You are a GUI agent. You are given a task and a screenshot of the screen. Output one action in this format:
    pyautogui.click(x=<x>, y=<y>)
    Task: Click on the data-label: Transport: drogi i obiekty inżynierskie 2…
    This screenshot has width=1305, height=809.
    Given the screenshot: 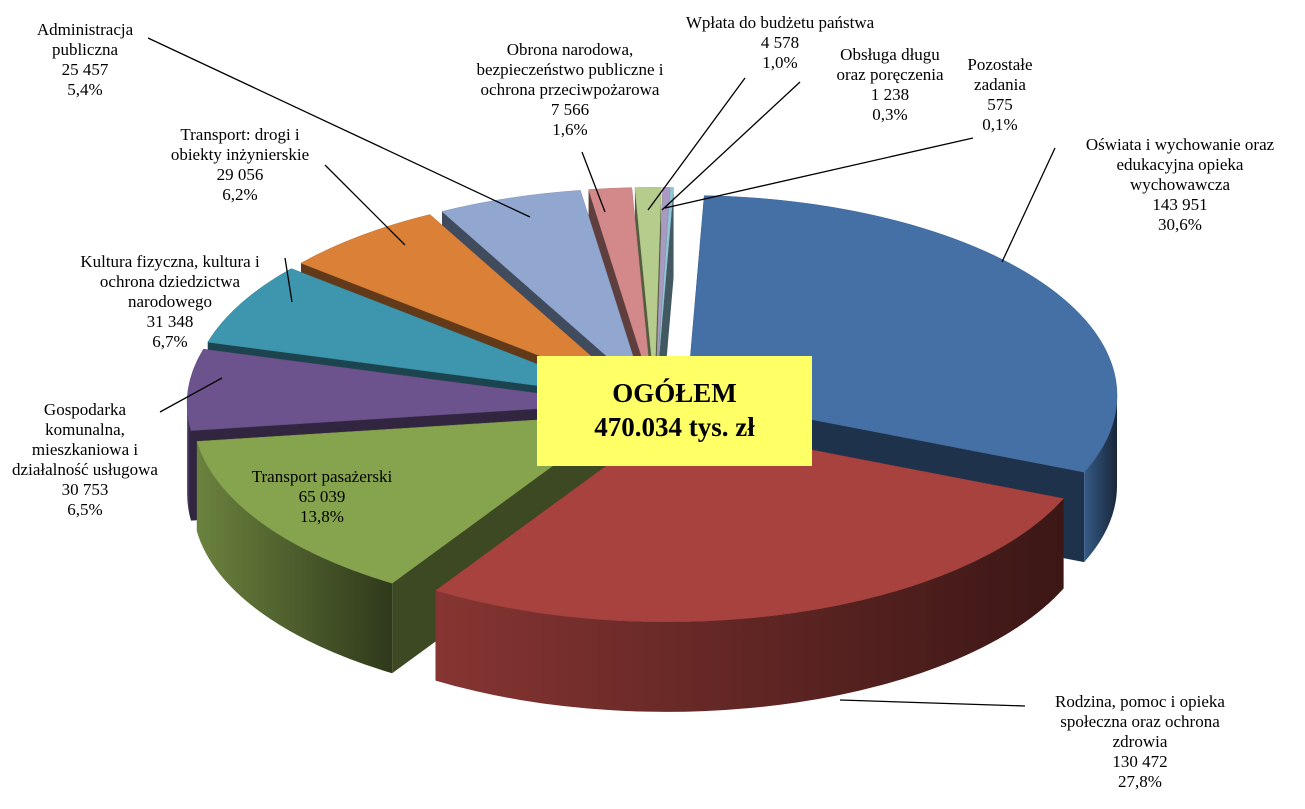 What is the action you would take?
    pyautogui.click(x=240, y=165)
    